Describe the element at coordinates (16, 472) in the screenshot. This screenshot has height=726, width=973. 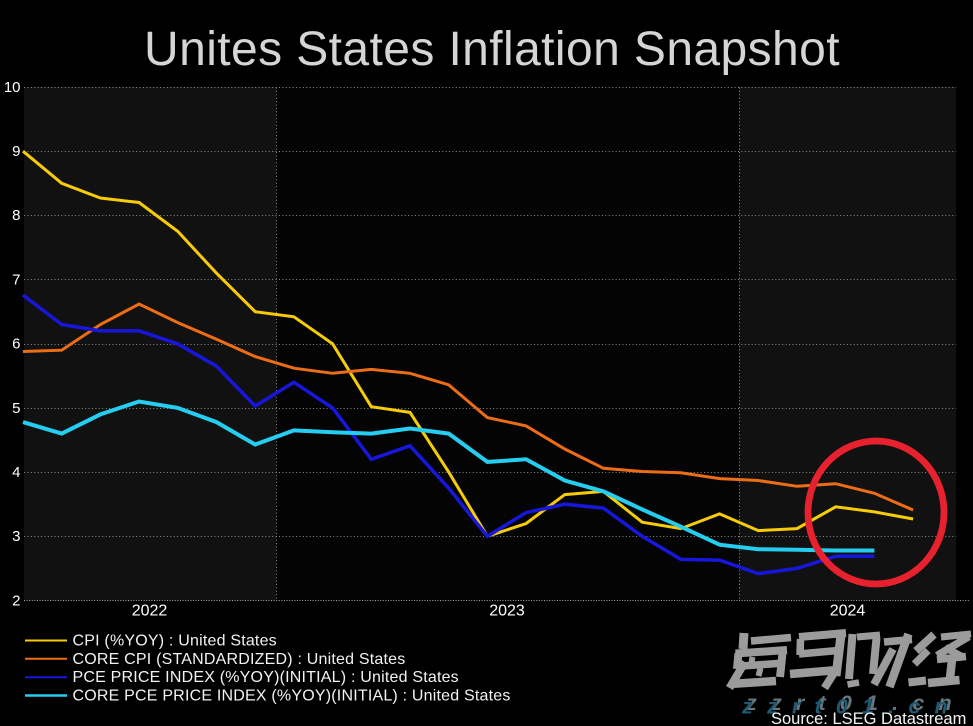
I see `svg-text: 4` at that location.